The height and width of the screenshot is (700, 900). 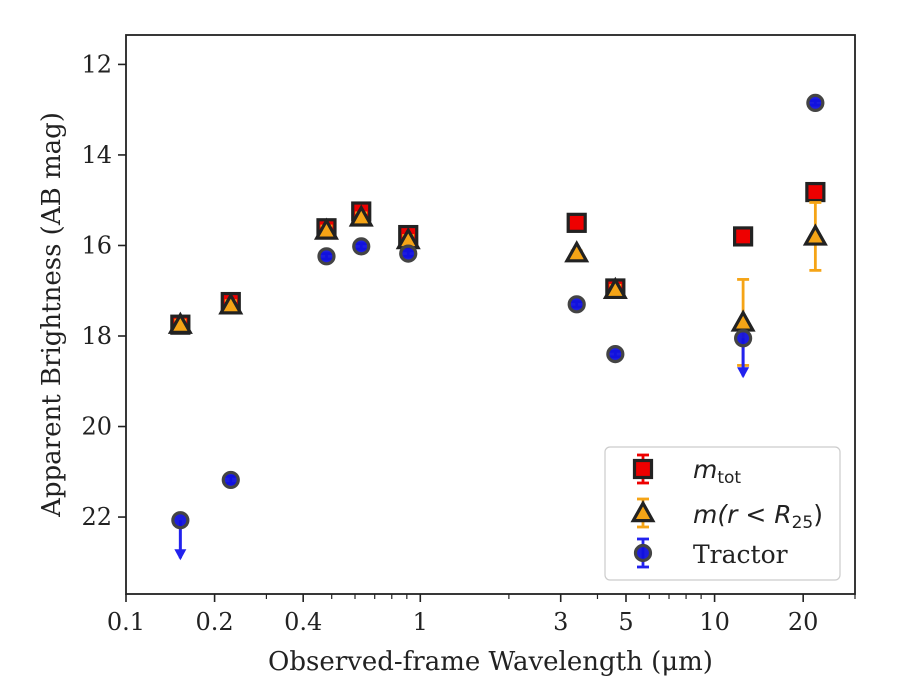 What do you see at coordinates (126, 622) in the screenshot?
I see `x-tick-label: 0.1` at bounding box center [126, 622].